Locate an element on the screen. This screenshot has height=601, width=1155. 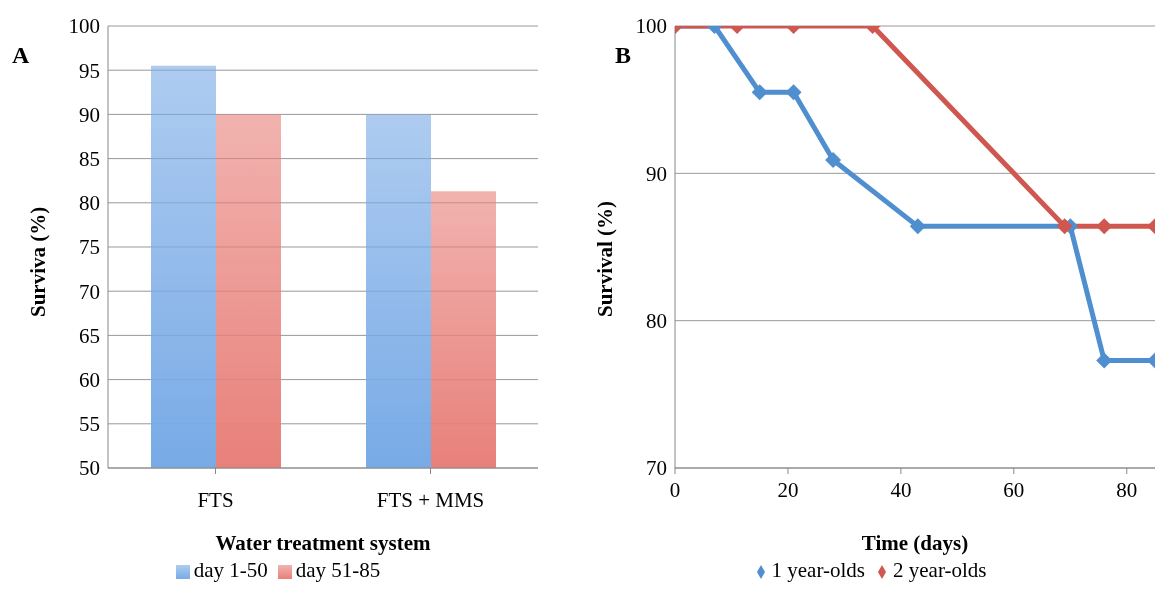
x-tick-label: FTS + MMS is located at coordinates (430, 499).